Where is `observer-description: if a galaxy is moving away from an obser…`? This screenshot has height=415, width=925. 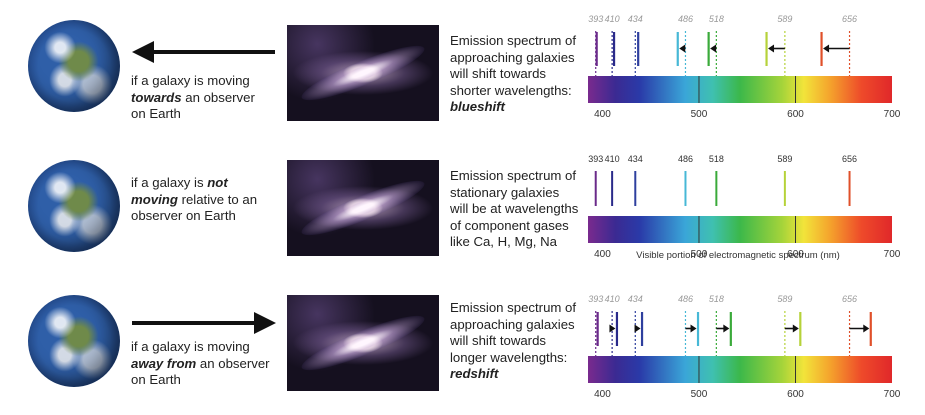 observer-description: if a galaxy is moving away from an obser… is located at coordinates (200, 363).